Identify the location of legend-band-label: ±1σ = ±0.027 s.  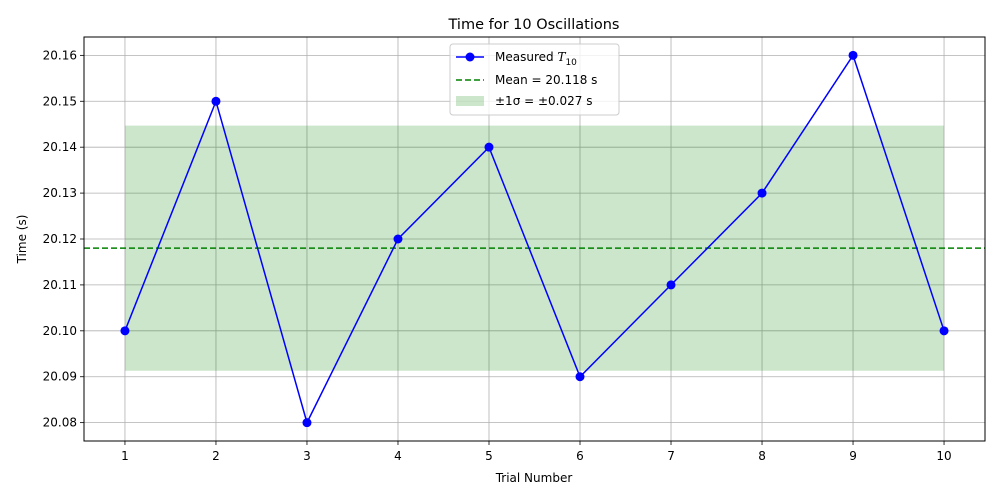
(543, 101).